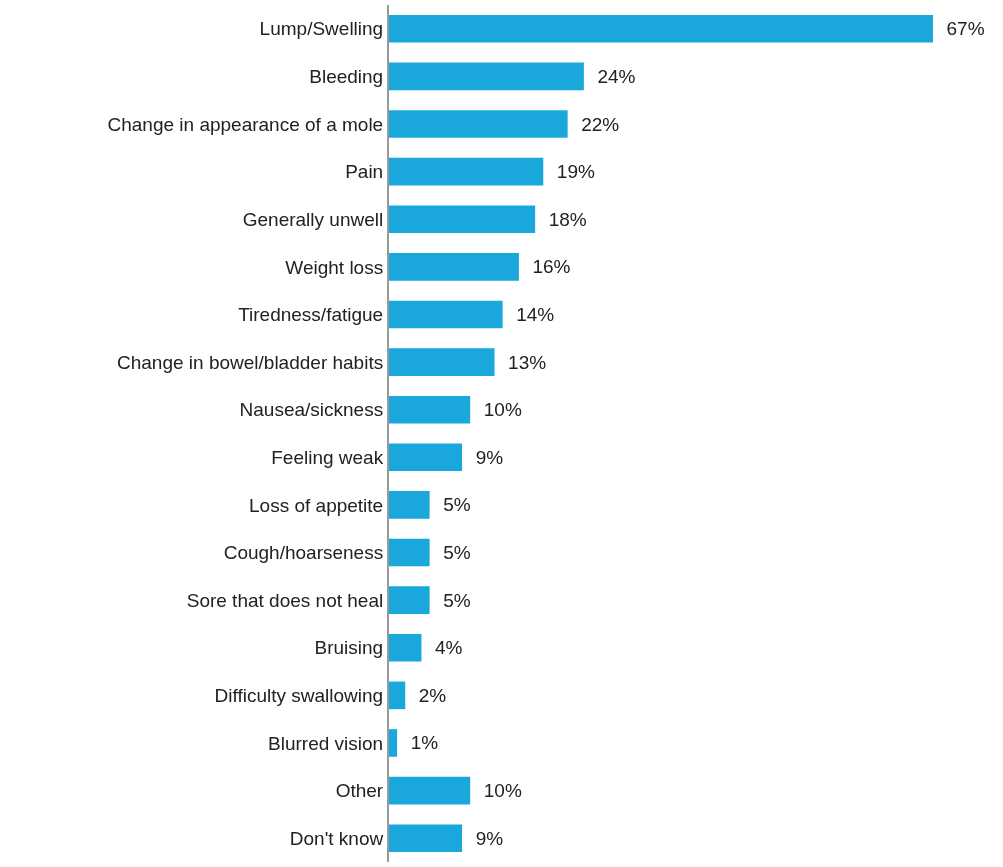 This screenshot has width=1003, height=867. Describe the element at coordinates (419, 743) in the screenshot. I see `data-label: 1%` at that location.